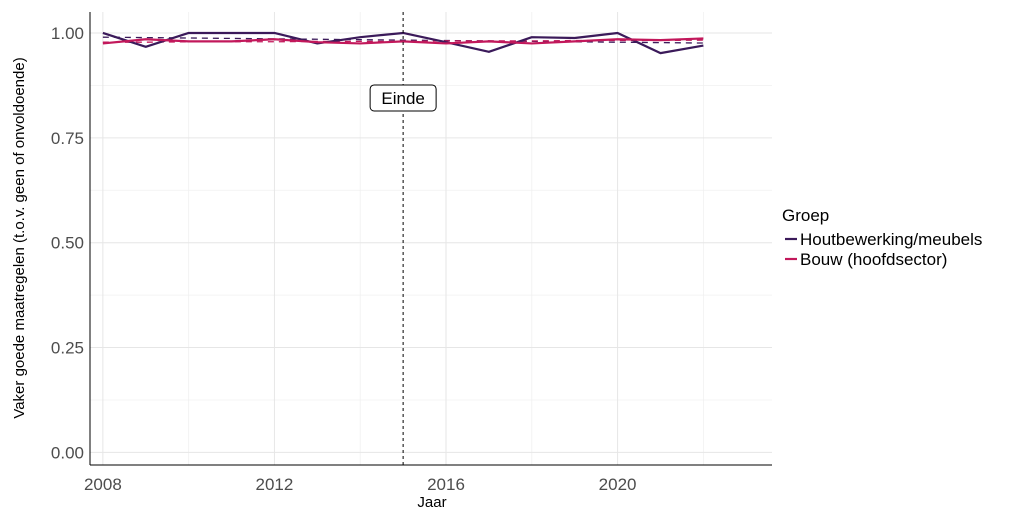  I want to click on x-tick-label: 2016, so click(446, 484).